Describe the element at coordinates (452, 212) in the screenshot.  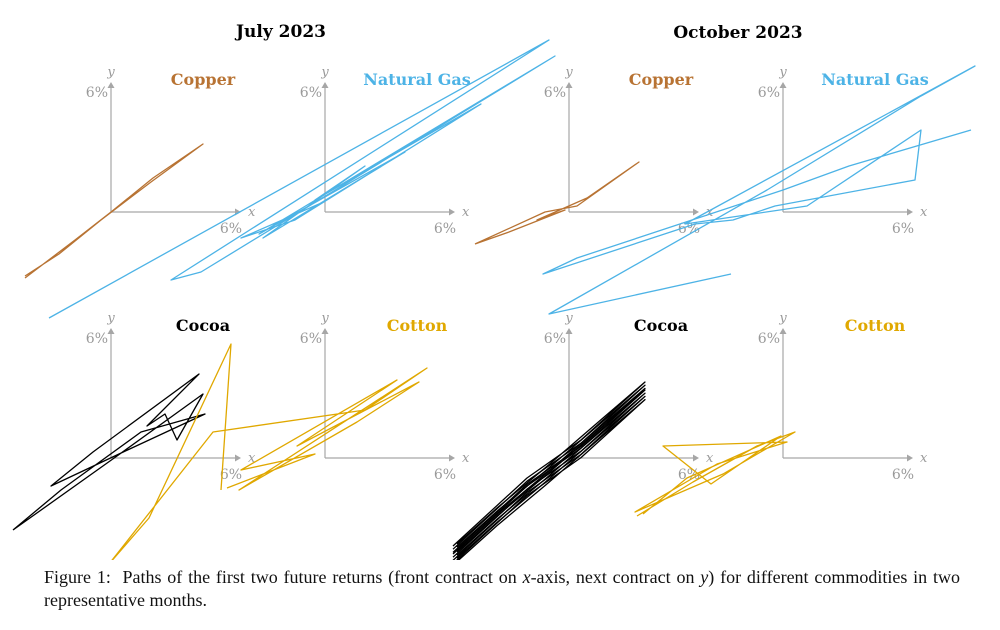
I see `x-axis-arrow-july-2023-natural-gas` at that location.